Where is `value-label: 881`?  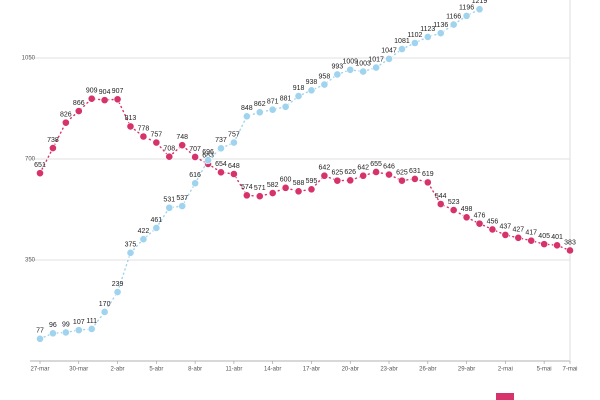
value-label: 881 is located at coordinates (286, 99).